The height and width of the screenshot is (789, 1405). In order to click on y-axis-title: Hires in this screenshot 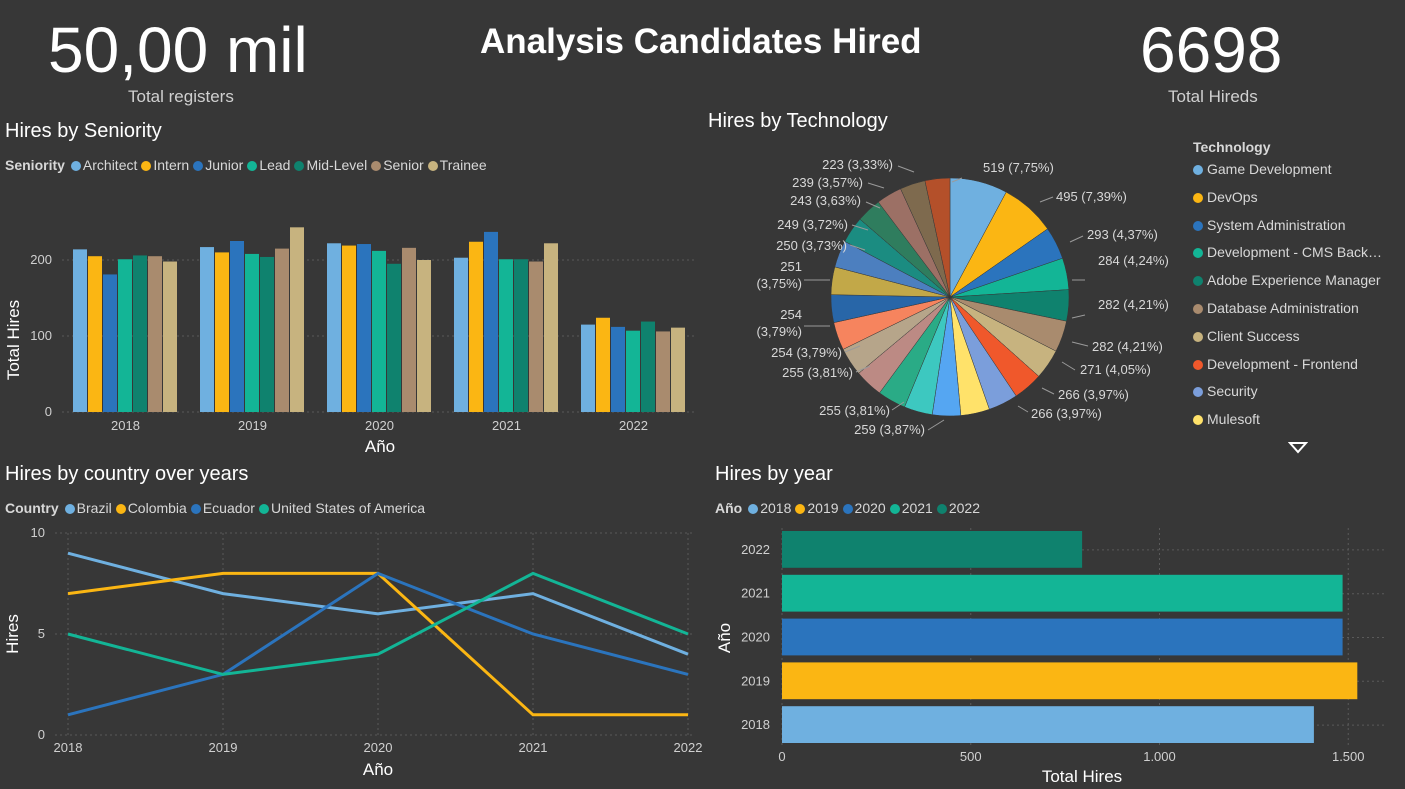, I will do `click(12, 634)`.